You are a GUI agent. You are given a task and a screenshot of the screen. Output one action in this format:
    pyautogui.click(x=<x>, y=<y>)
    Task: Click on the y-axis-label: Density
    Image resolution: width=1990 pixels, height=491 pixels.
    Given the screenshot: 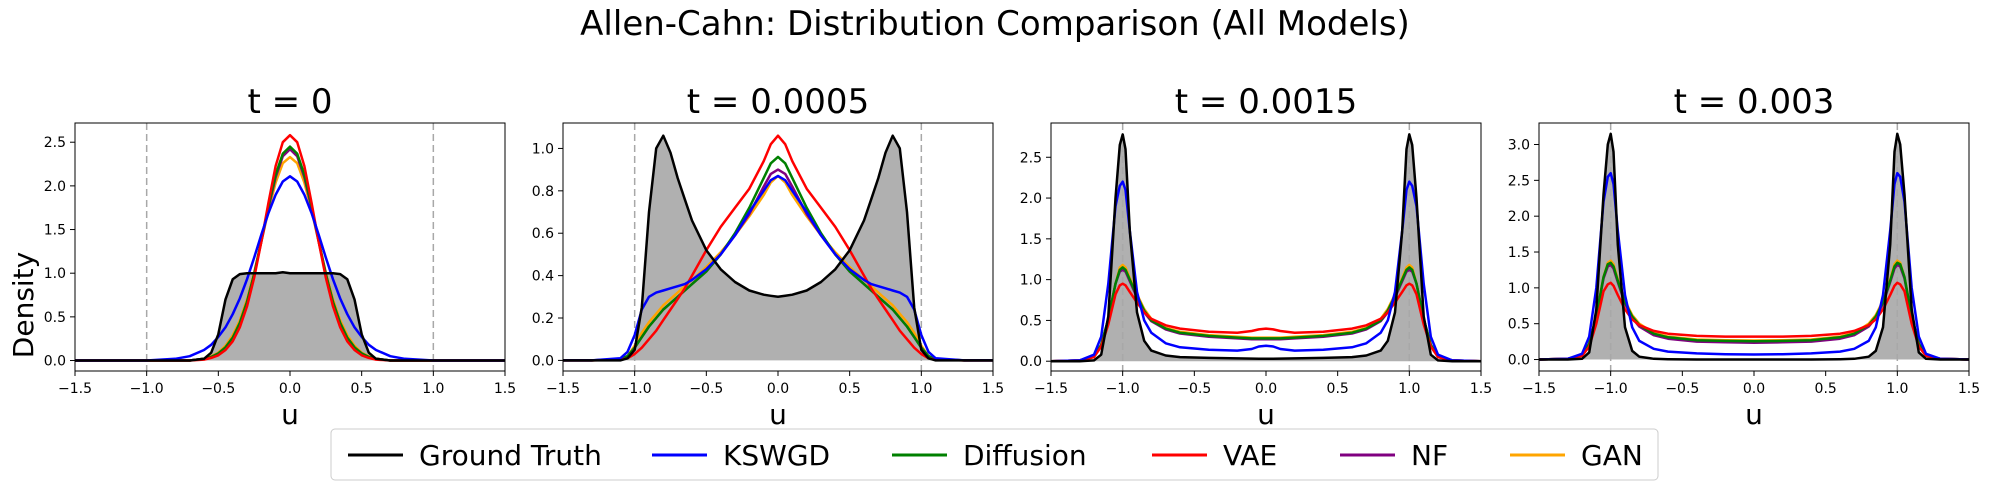 What is the action you would take?
    pyautogui.click(x=23, y=305)
    